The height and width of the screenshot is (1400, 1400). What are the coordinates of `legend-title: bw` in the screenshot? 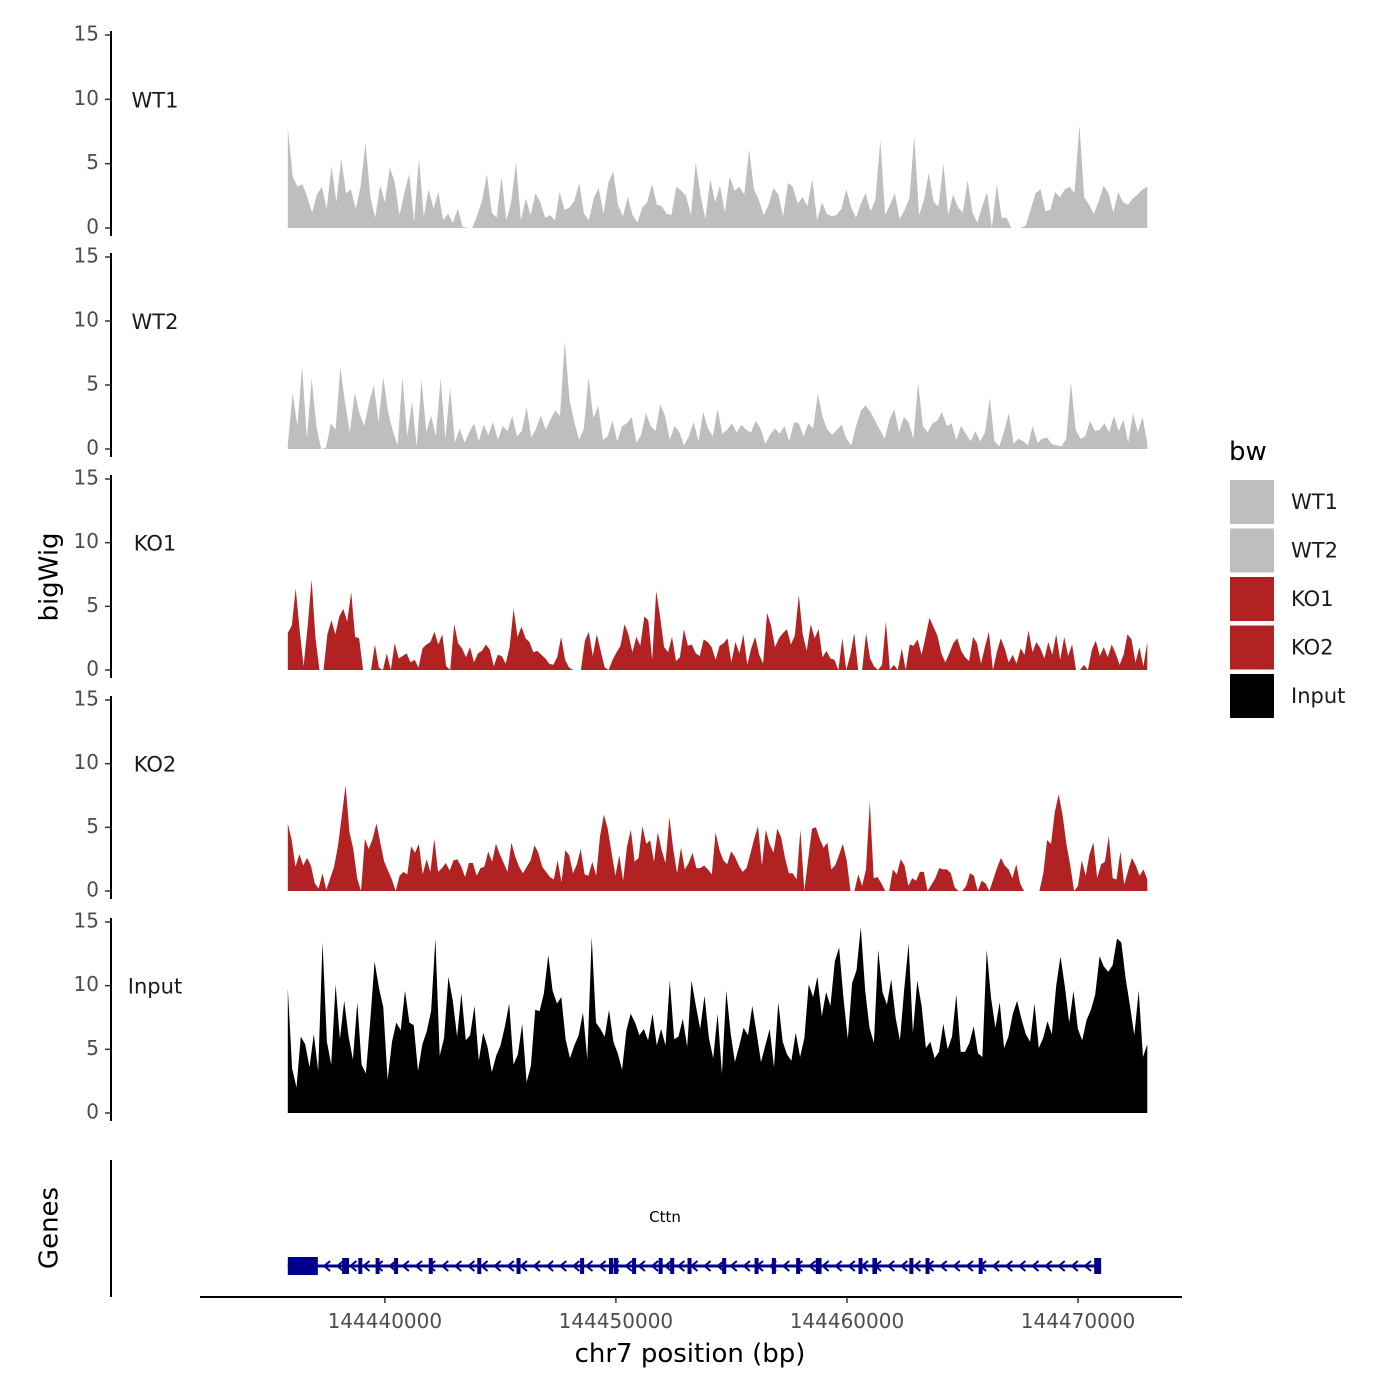 It's located at (1248, 452).